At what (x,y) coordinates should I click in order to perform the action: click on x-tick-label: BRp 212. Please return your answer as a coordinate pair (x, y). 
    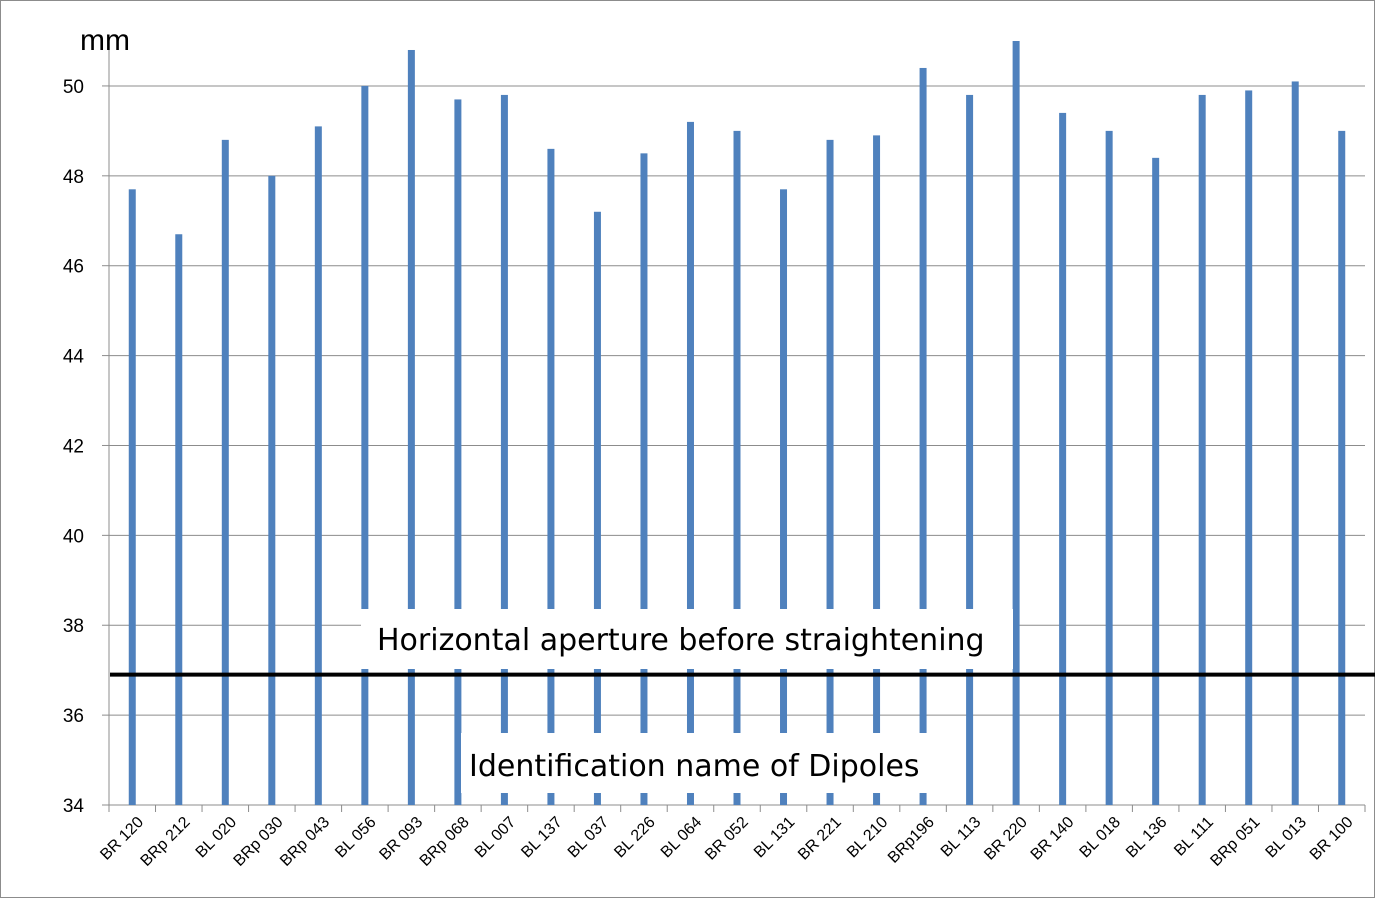
    Looking at the image, I should click on (166, 842).